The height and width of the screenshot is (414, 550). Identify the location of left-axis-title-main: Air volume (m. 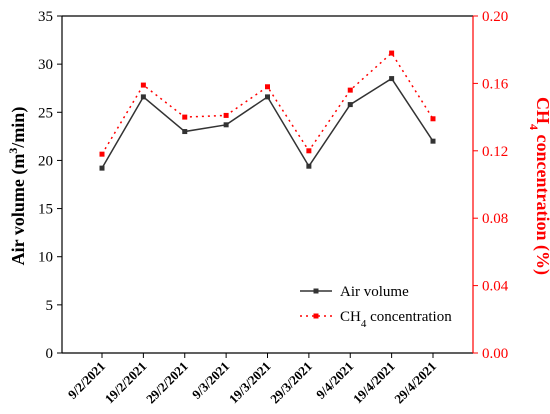
(18, 210).